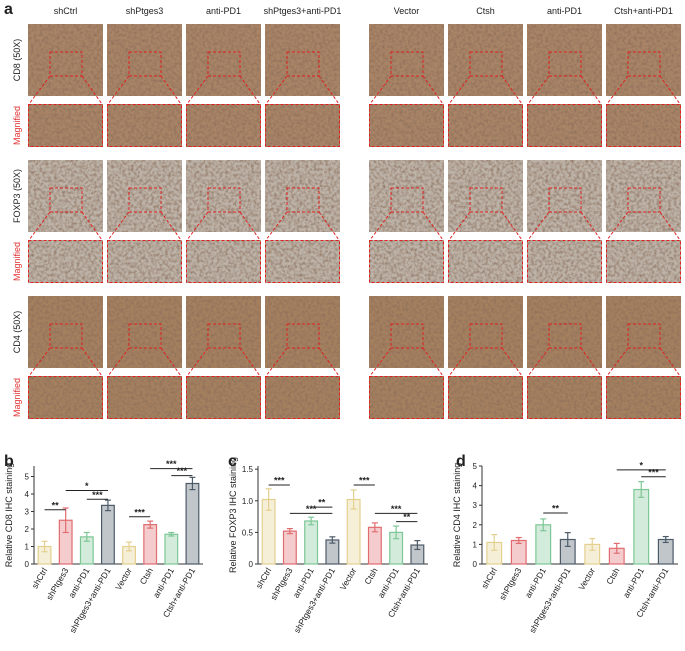 The height and width of the screenshot is (651, 685). What do you see at coordinates (303, 11) in the screenshot?
I see `column-header: shPtges3+anti-PD1` at bounding box center [303, 11].